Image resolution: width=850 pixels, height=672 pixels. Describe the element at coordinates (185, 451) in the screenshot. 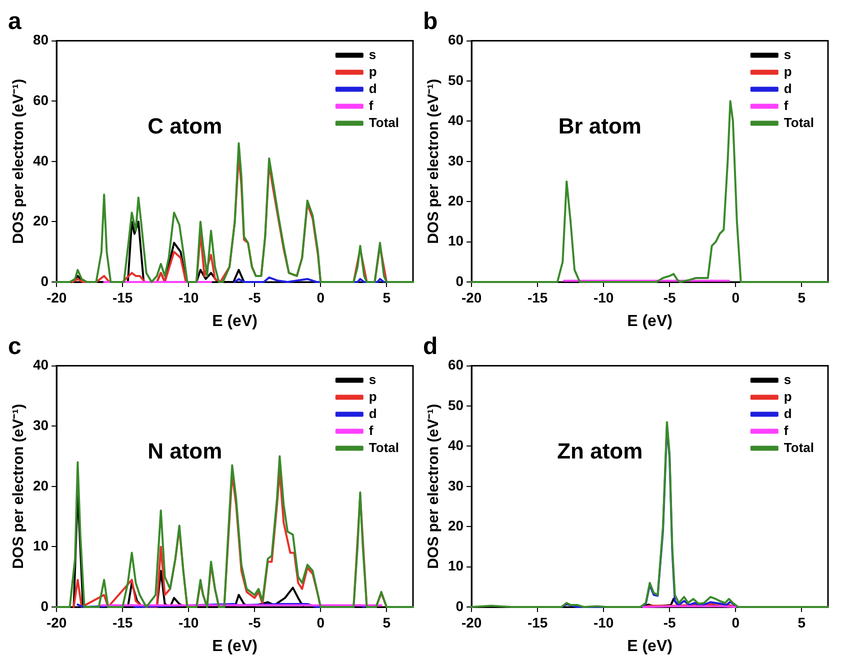

I see `annotation: N atom` at that location.